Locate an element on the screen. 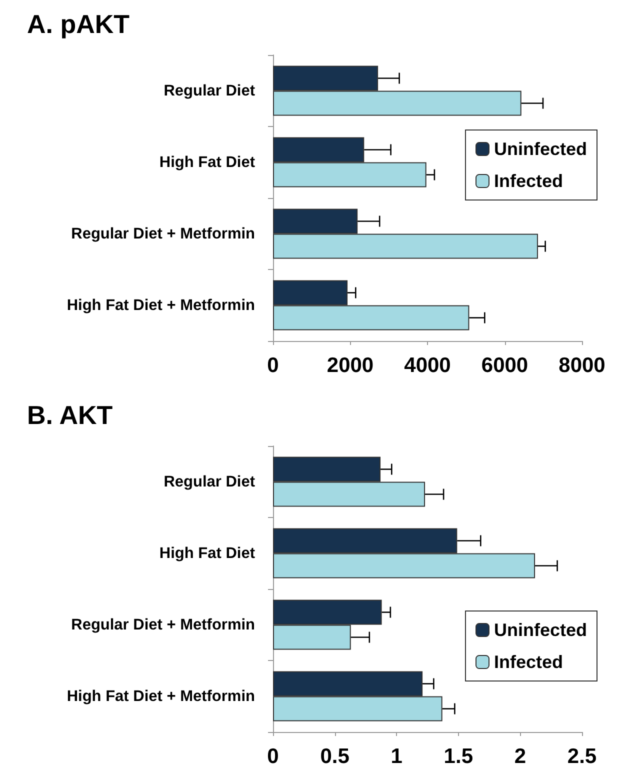 The height and width of the screenshot is (783, 627). x-tick-label: 0.5 is located at coordinates (335, 756).